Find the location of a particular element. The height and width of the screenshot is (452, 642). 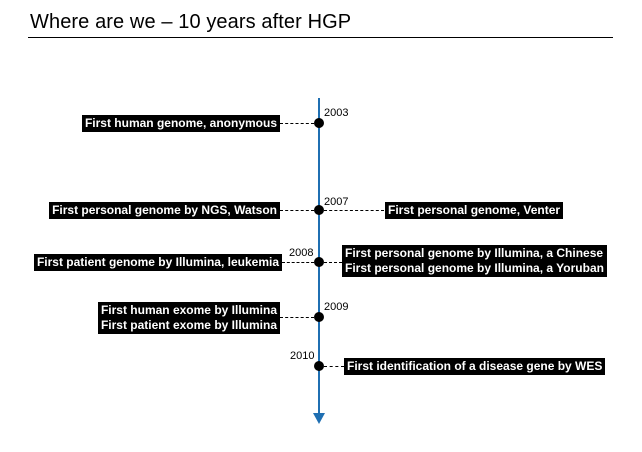

connector-2007-right is located at coordinates (354, 210).